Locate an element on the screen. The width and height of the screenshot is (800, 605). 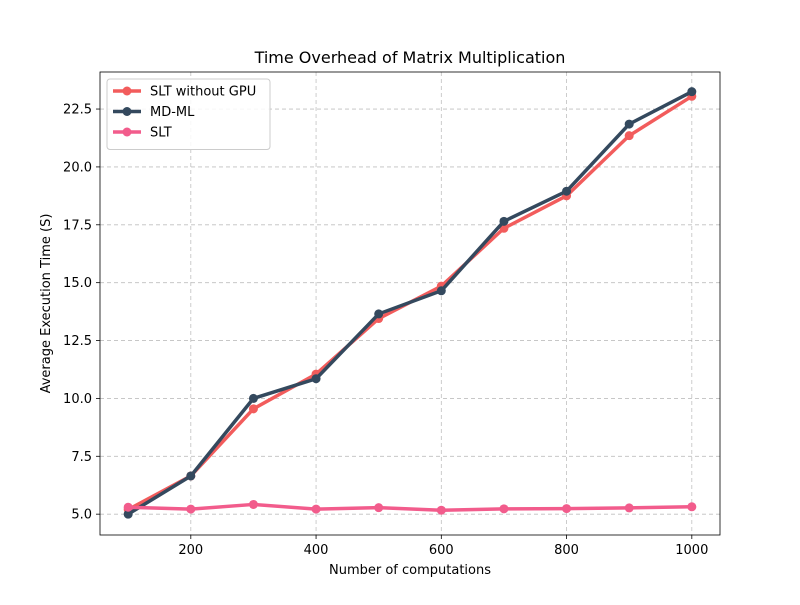
y-axis-title: Average Execution Time (S) is located at coordinates (46, 304).